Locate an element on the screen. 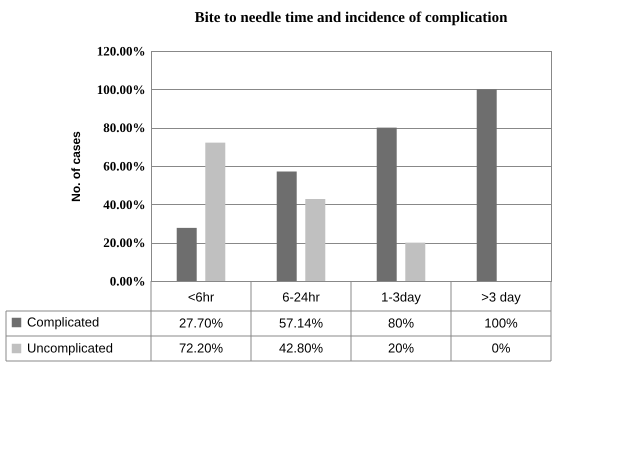  x-tick-label: >3 day is located at coordinates (501, 297).